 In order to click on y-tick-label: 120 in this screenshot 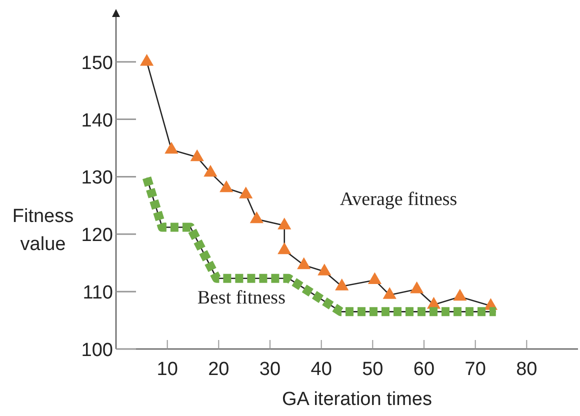, I will do `click(97, 235)`.